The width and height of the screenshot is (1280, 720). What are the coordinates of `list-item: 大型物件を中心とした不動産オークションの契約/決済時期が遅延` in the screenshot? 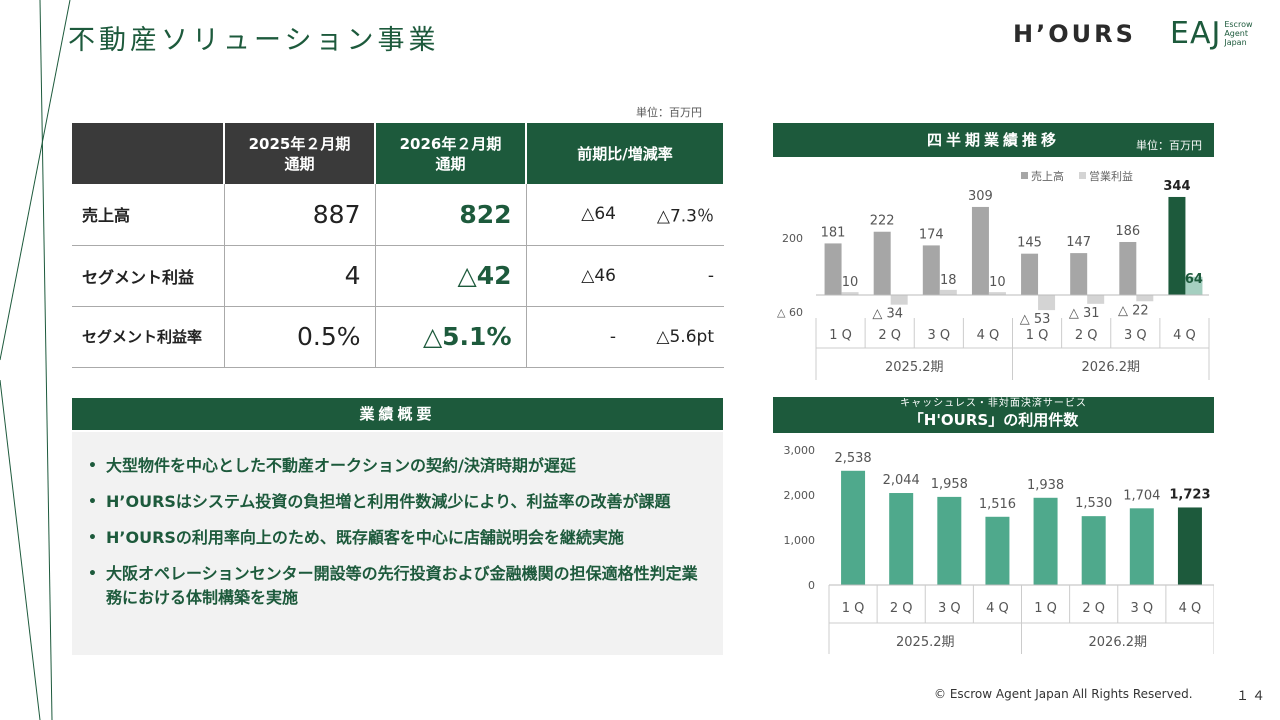 It's located at (395, 466).